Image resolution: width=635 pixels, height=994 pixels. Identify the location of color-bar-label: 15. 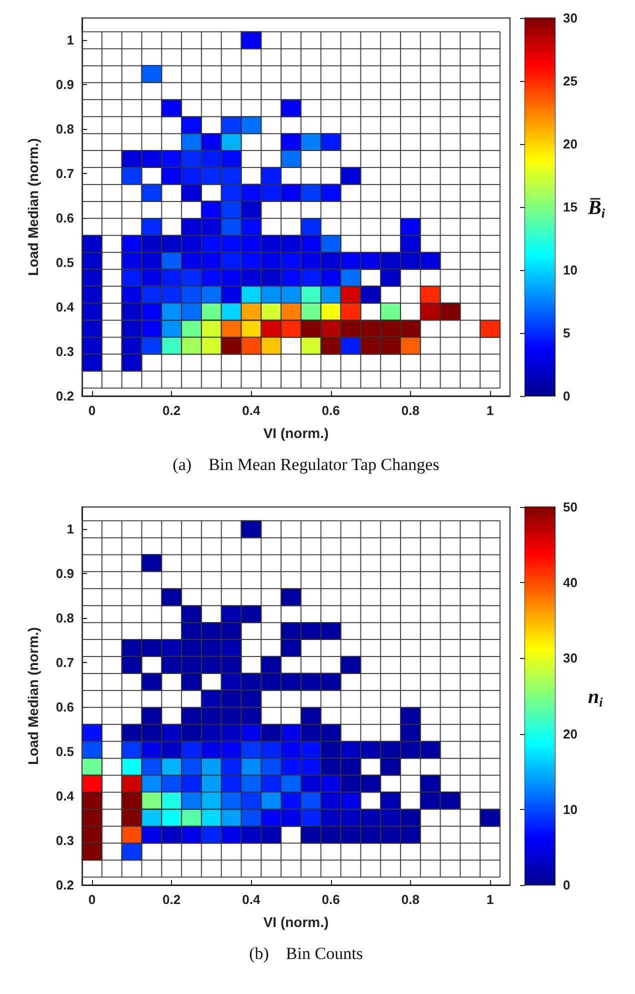
(570, 207).